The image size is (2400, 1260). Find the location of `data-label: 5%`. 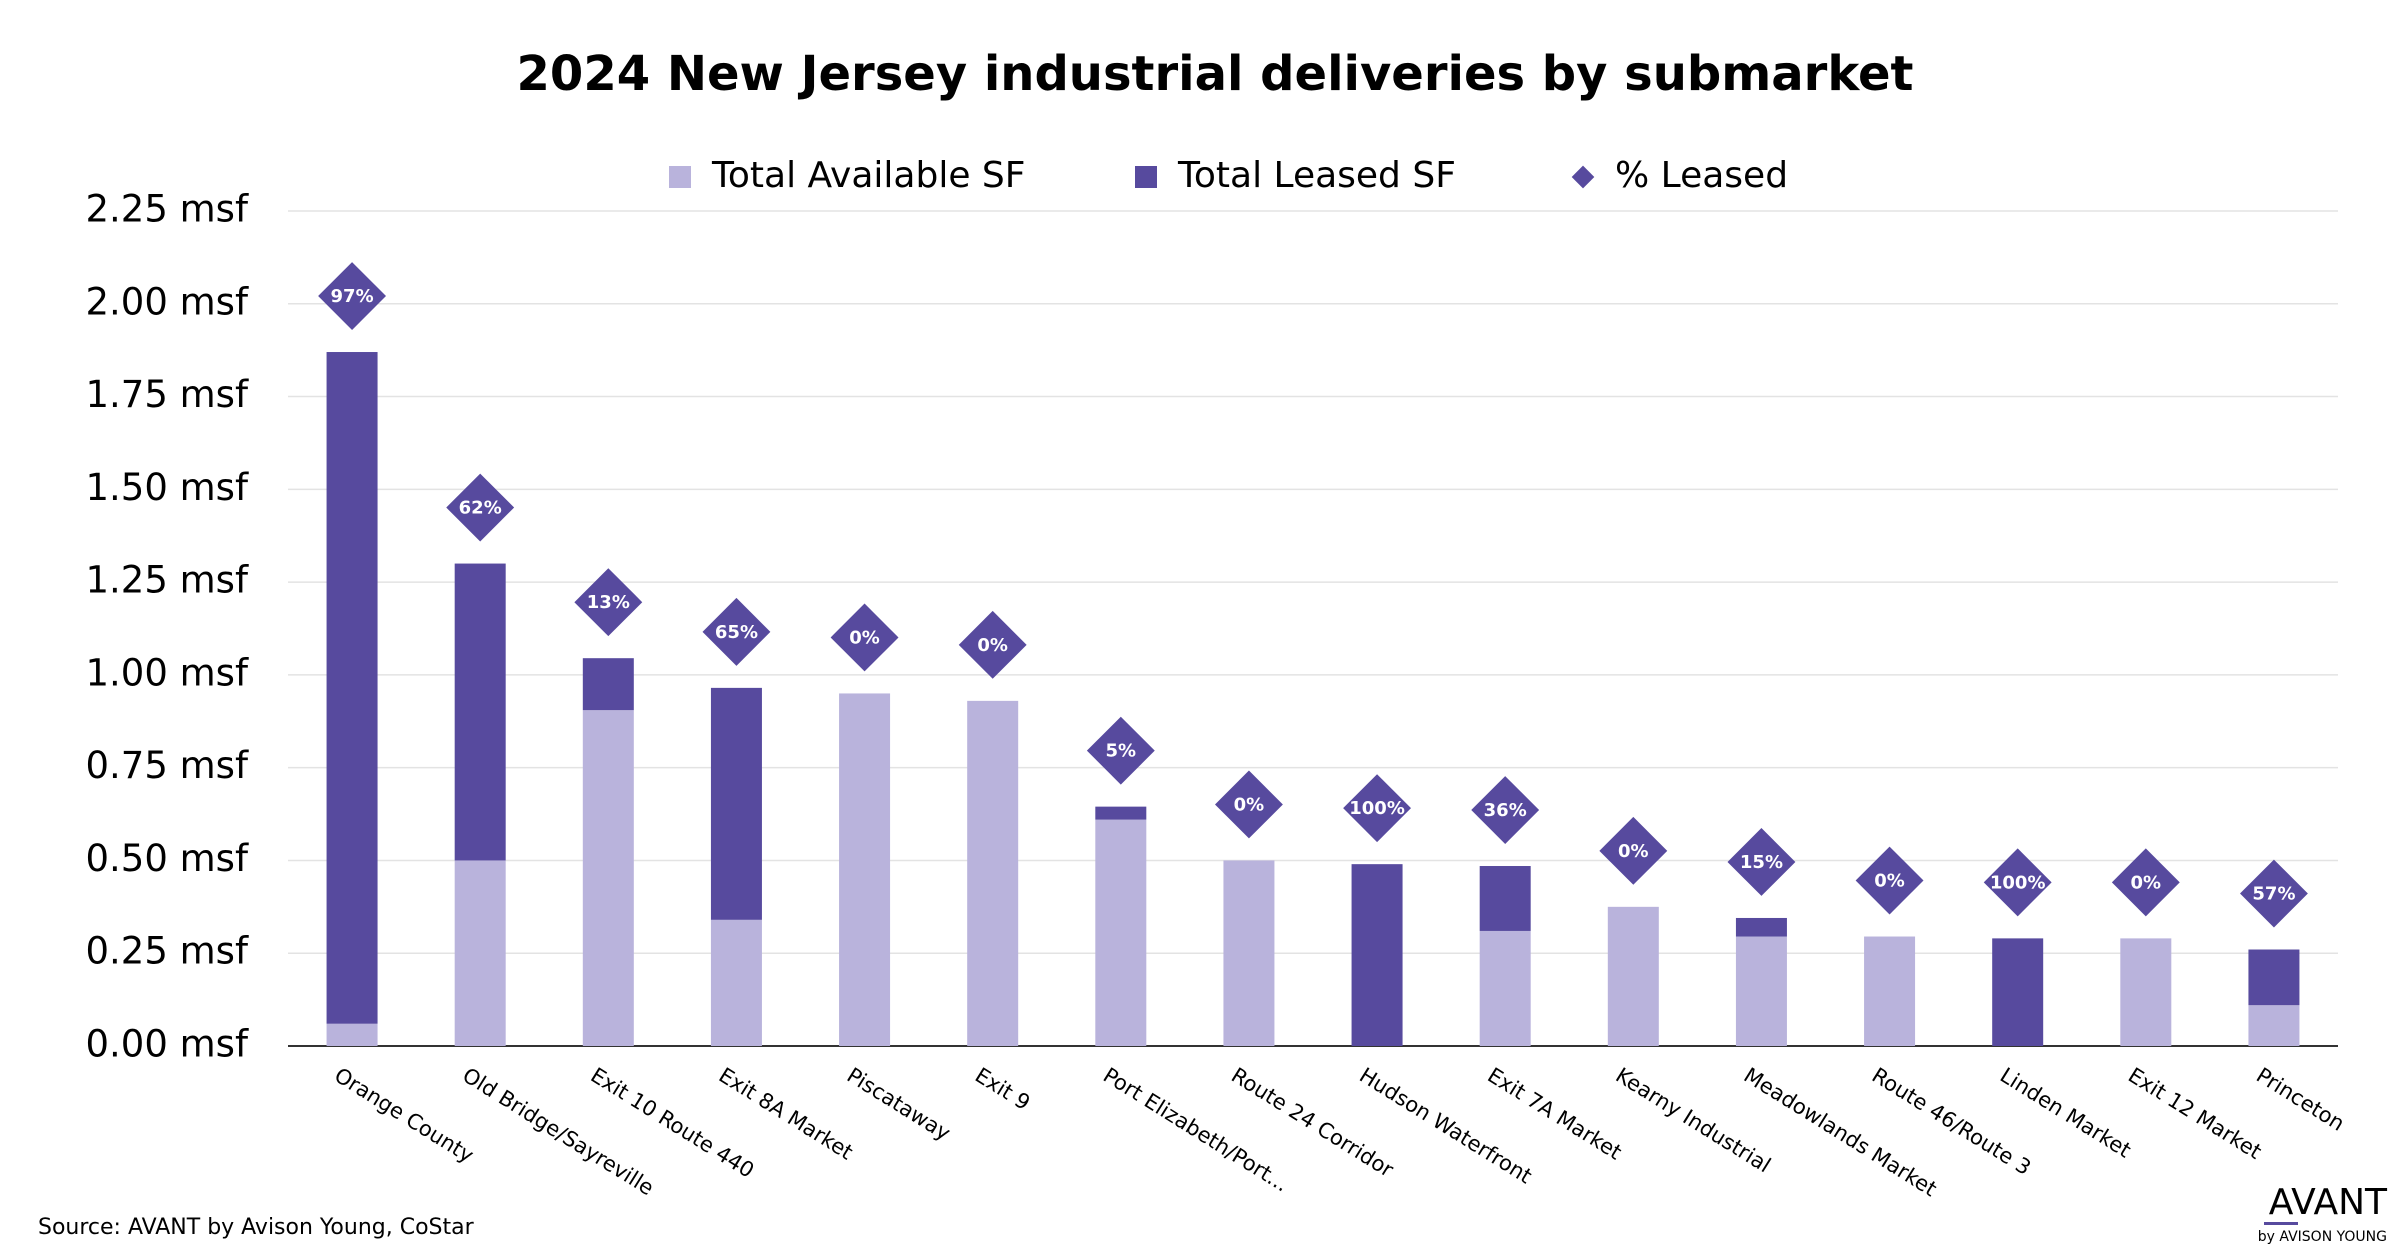

data-label: 5% is located at coordinates (1121, 751).